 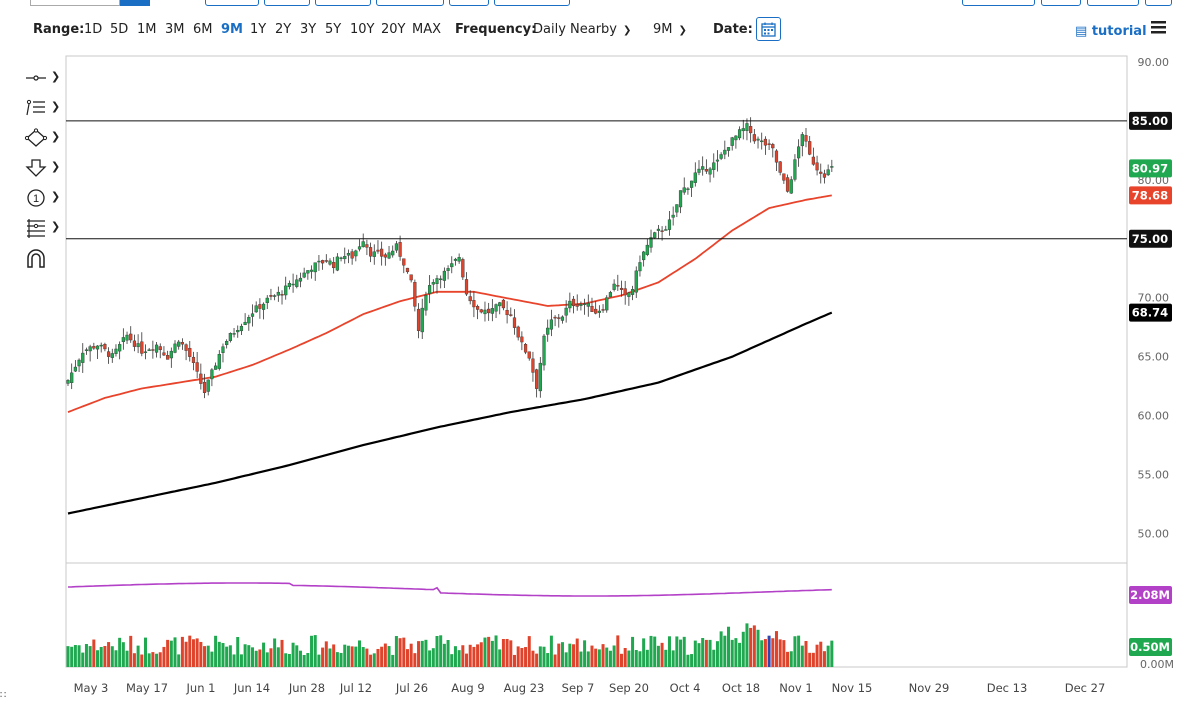 What do you see at coordinates (410, 3) in the screenshot?
I see `compare-button` at bounding box center [410, 3].